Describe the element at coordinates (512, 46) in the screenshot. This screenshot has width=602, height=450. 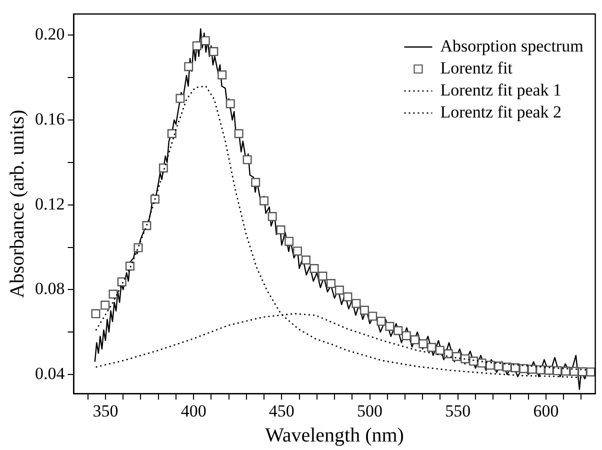
I see `legend-label: Absorption spectrum` at that location.